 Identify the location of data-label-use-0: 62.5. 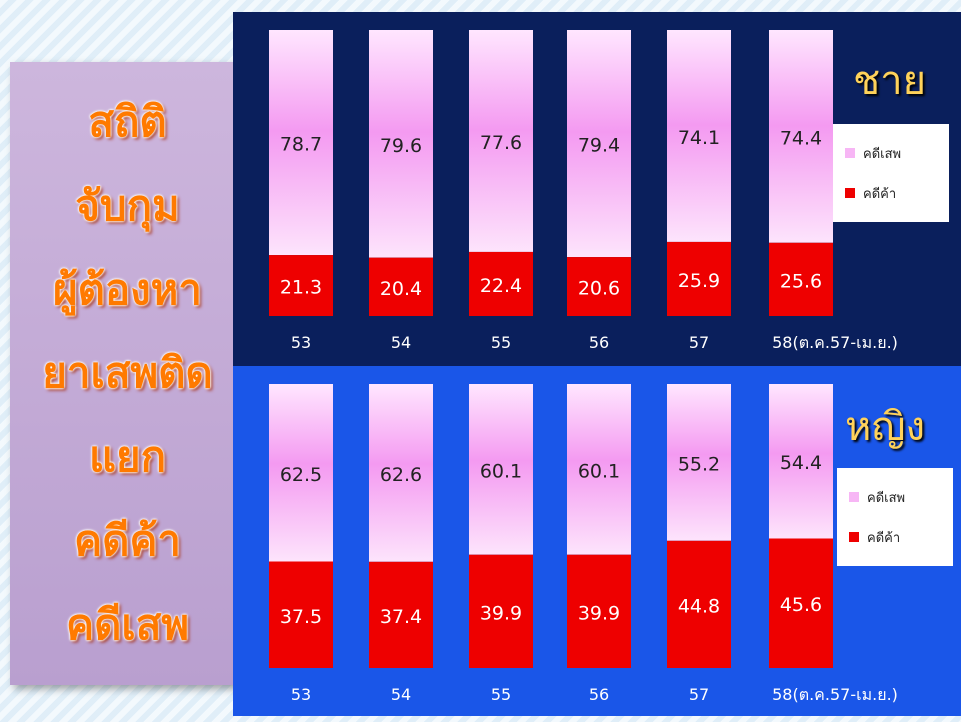
(301, 475).